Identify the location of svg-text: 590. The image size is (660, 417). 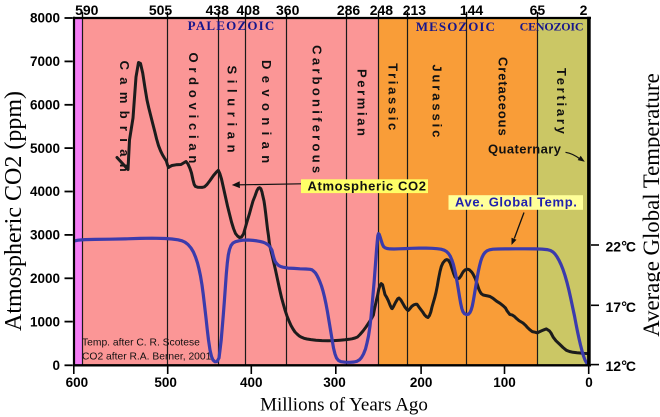
(87, 10).